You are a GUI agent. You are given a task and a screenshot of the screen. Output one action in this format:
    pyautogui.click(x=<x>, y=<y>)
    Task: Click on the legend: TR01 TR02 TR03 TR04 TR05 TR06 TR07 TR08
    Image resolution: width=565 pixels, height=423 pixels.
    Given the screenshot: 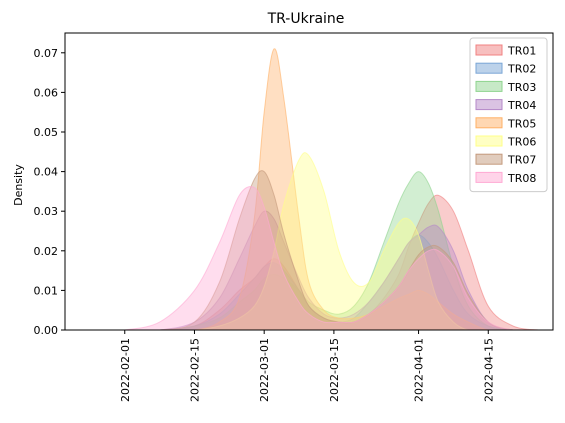 What is the action you would take?
    pyautogui.click(x=508, y=115)
    